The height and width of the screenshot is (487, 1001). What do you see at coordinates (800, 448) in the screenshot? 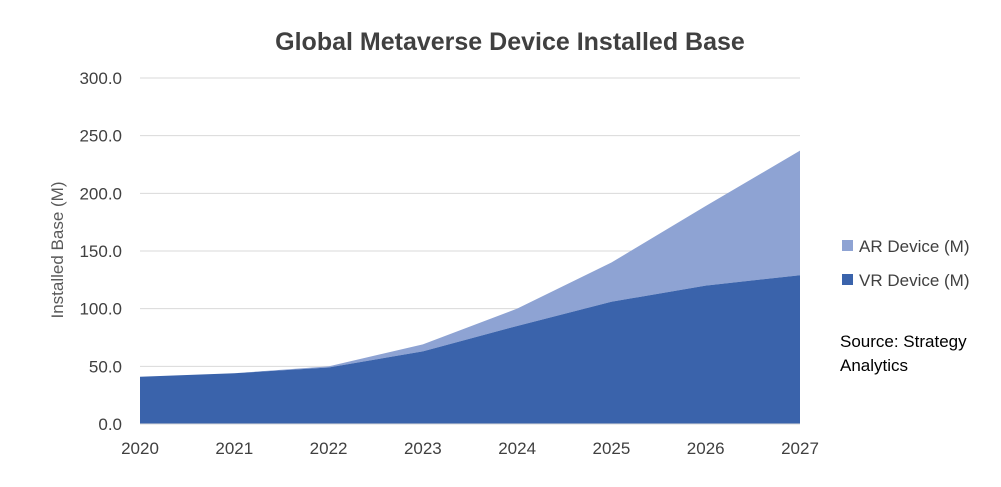
I see `x-tick-label: 2027` at bounding box center [800, 448].